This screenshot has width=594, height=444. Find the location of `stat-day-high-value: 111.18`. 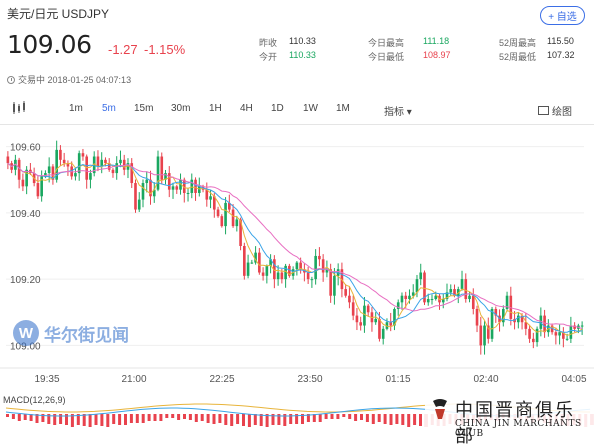

stat-day-high-value: 111.18 is located at coordinates (436, 41).